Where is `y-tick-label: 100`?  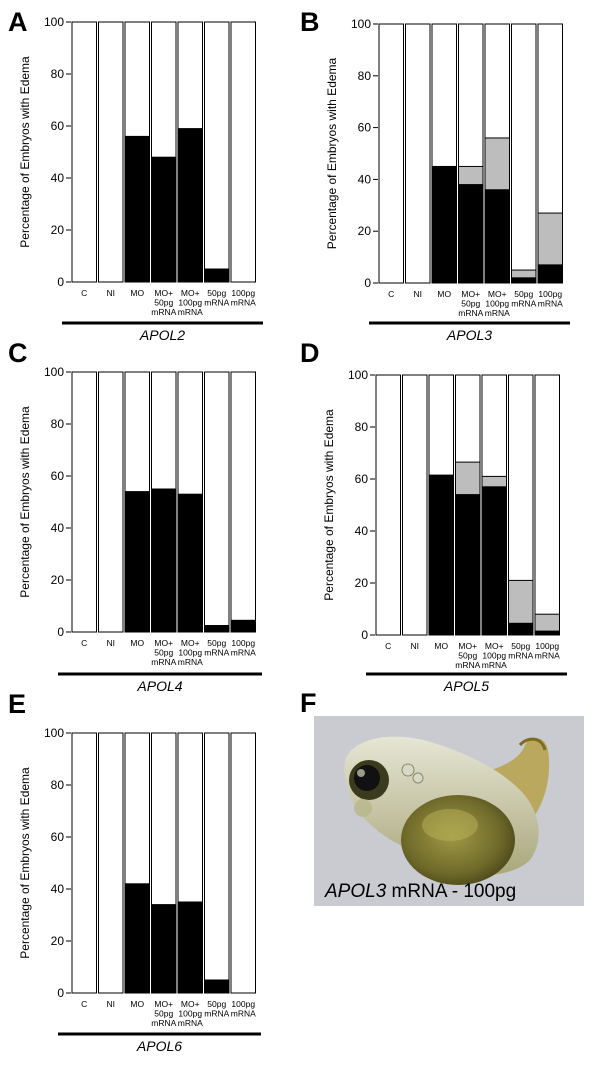 y-tick-label: 100 is located at coordinates (54, 372).